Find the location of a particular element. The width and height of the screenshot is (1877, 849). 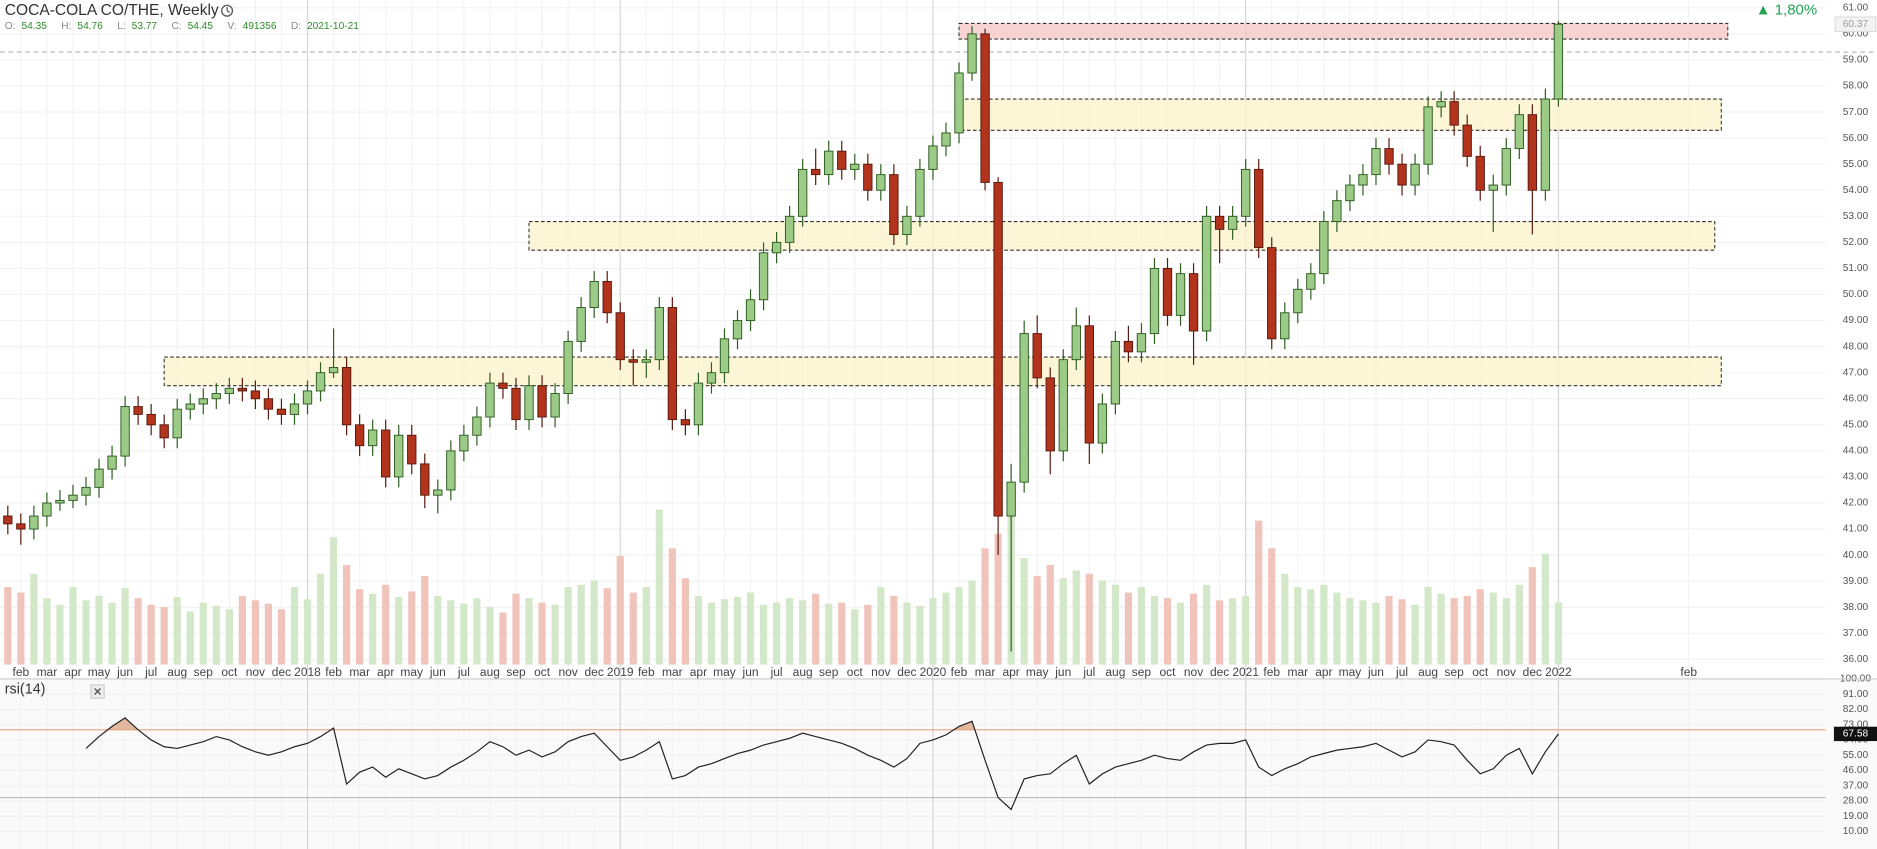

rsi-tick-label: 73.00 is located at coordinates (1856, 724).